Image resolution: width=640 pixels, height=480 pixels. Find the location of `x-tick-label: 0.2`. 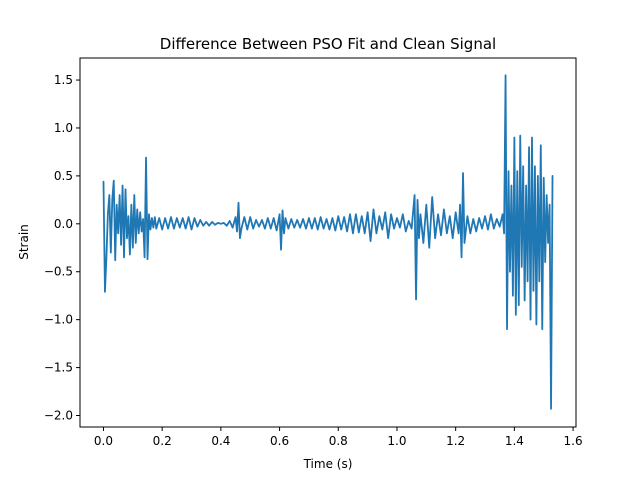

x-tick-label: 0.2 is located at coordinates (162, 441).